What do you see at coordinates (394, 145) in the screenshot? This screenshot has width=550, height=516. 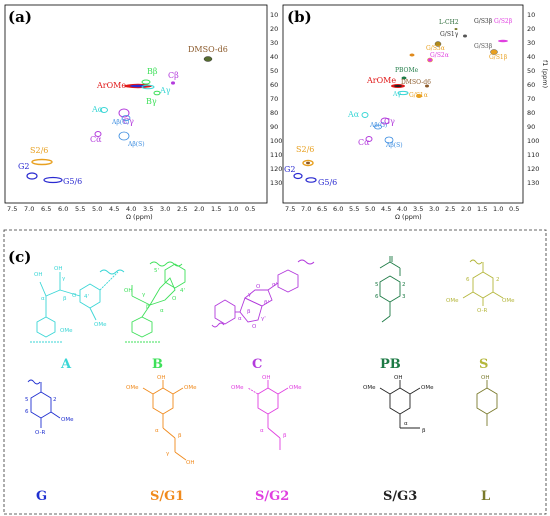 I see `label-a-beta-s-b: Aβ(S)` at bounding box center [394, 145].